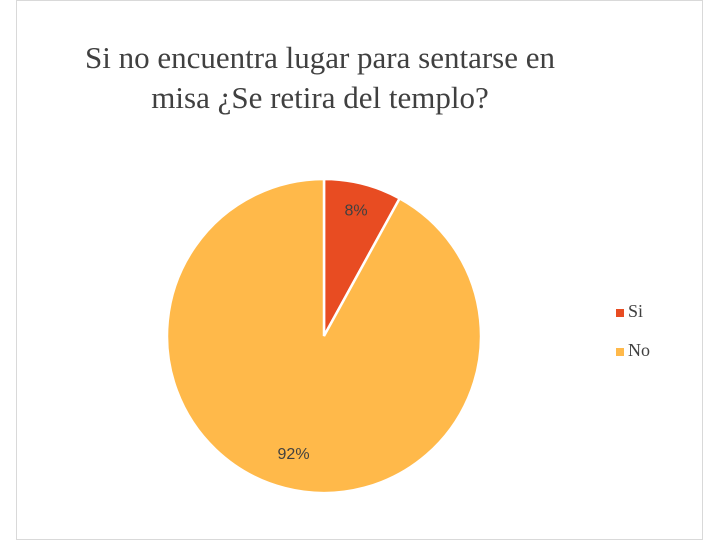  What do you see at coordinates (639, 350) in the screenshot?
I see `legend-label: No` at bounding box center [639, 350].